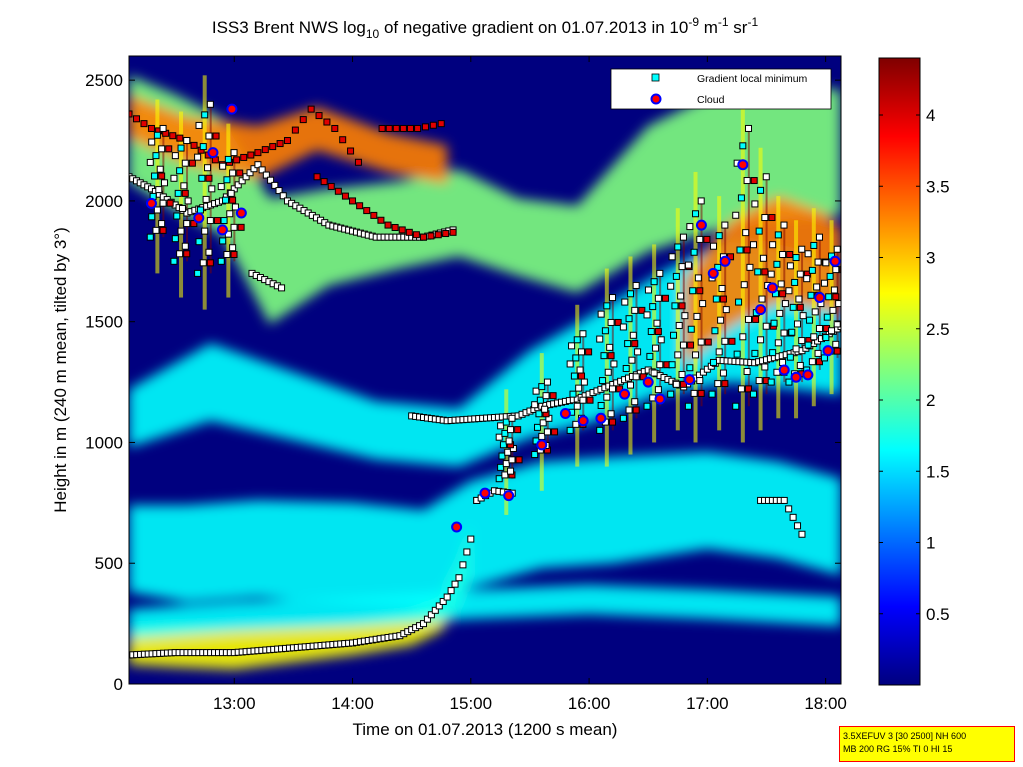  What do you see at coordinates (533, 27) in the screenshot?
I see `title-part: of negative gradient on 01.07.2013 in 10` at bounding box center [533, 27].